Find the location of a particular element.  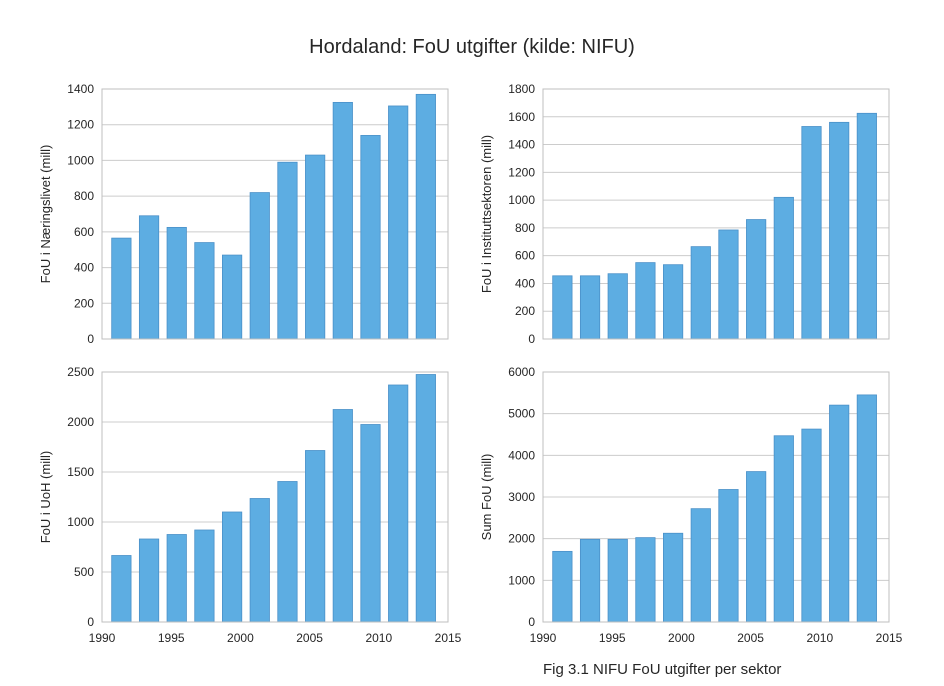

y-axis-label: FoU i UoH (mill) is located at coordinates (45, 497).